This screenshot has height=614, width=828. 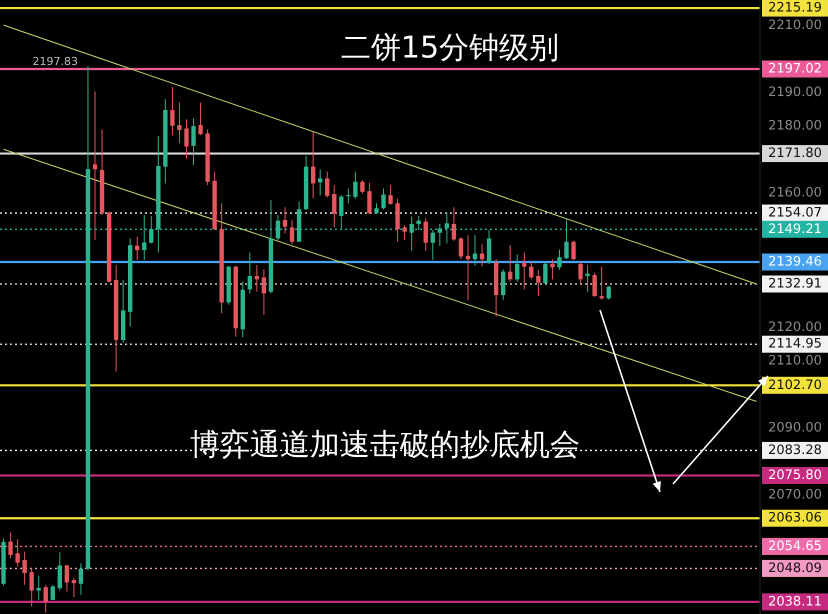 I want to click on annotation: 博弈通道加速击破的抄底机会, so click(x=385, y=445).